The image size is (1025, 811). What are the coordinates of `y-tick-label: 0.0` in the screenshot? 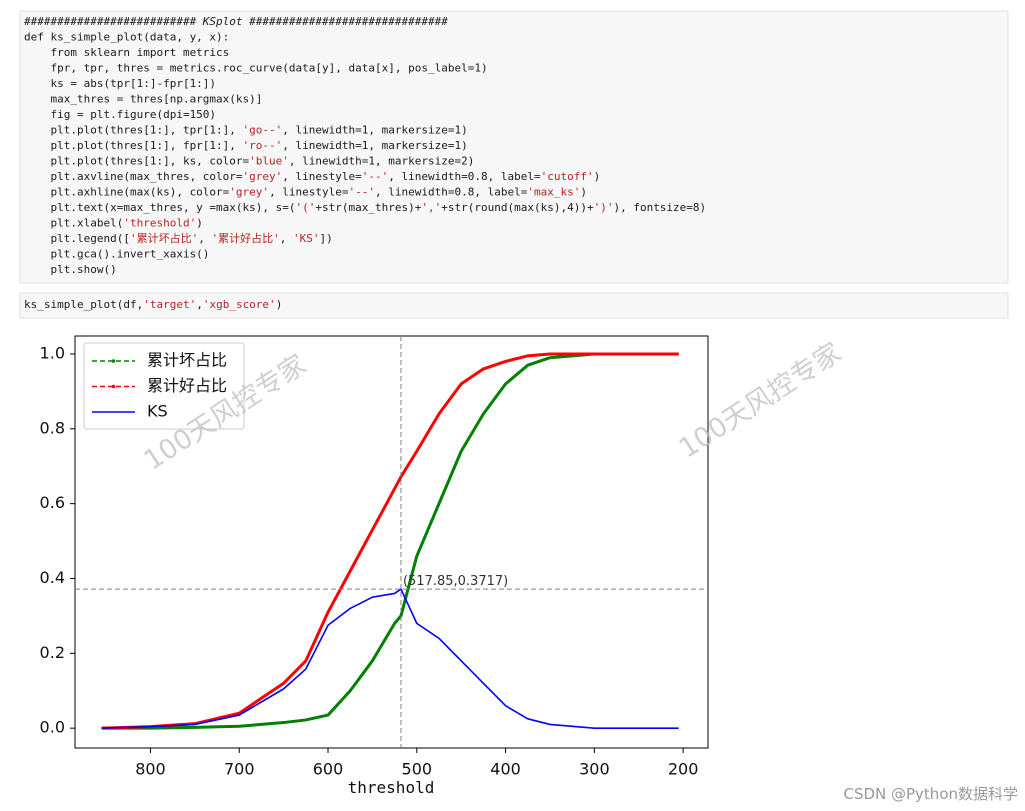 It's located at (52, 727).